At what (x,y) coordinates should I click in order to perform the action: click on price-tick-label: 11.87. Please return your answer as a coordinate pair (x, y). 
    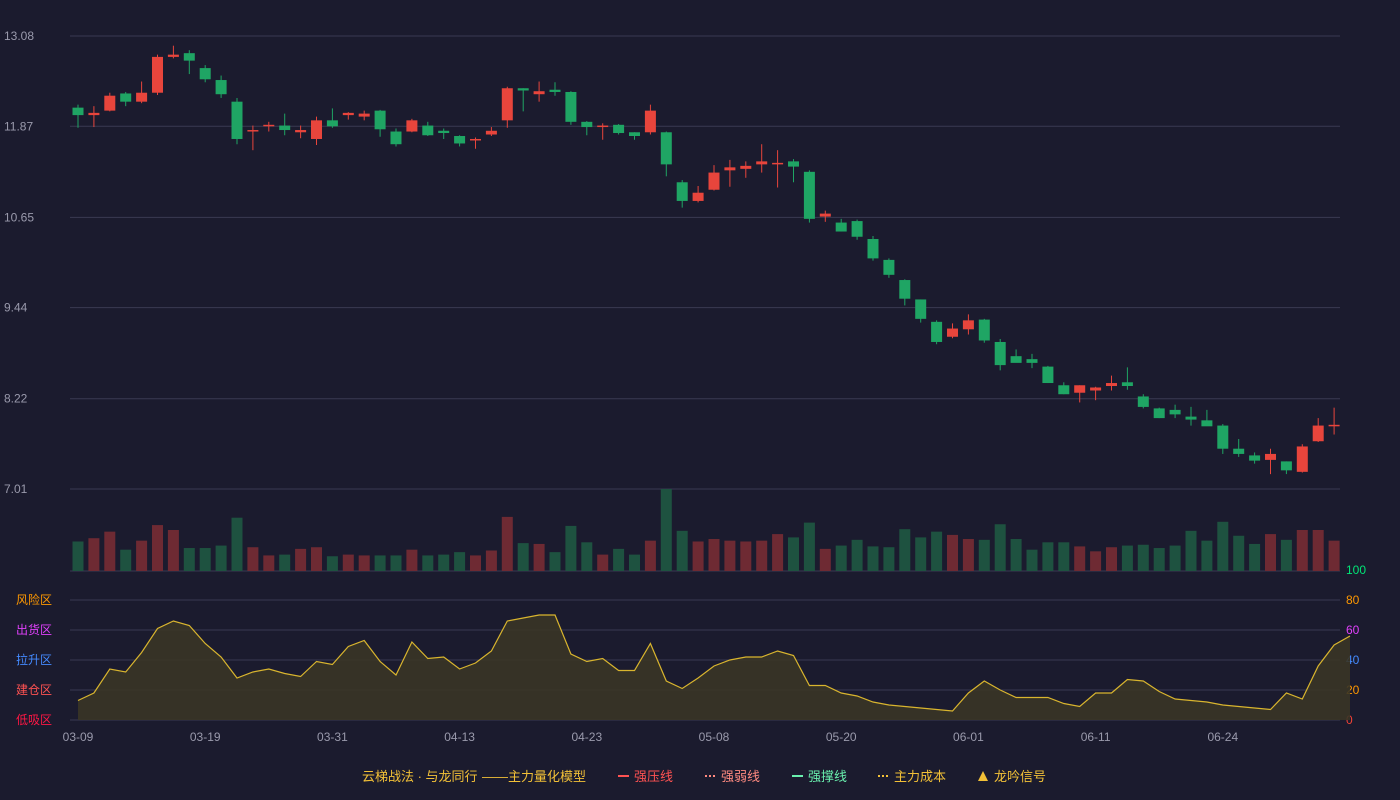
    Looking at the image, I should click on (18, 126).